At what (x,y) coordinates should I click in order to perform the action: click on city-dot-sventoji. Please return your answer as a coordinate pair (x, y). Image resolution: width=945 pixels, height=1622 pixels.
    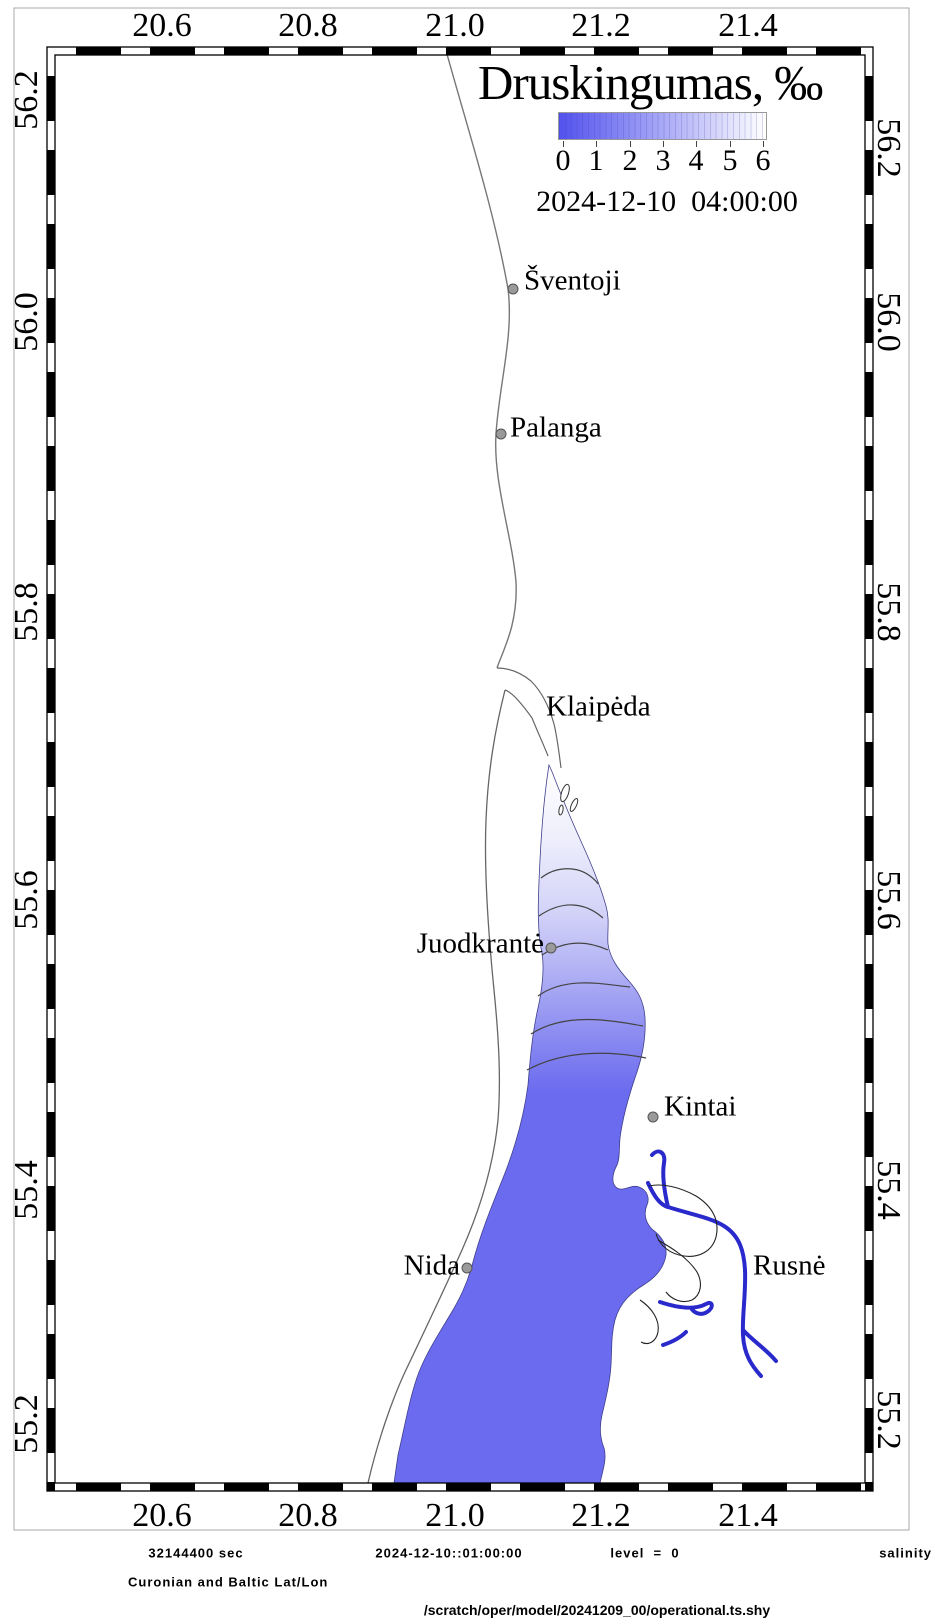
    Looking at the image, I should click on (513, 289).